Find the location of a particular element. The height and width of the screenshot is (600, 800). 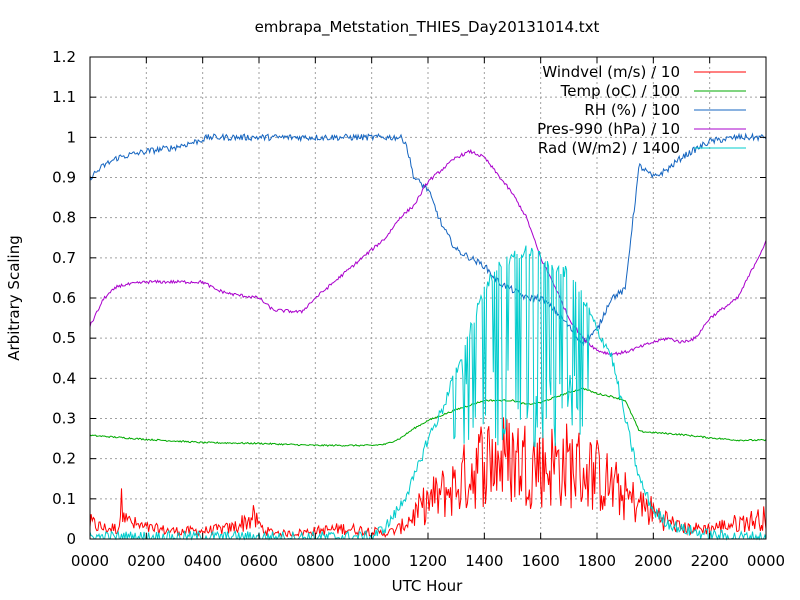

x-tick-label: 0200 is located at coordinates (146, 561).